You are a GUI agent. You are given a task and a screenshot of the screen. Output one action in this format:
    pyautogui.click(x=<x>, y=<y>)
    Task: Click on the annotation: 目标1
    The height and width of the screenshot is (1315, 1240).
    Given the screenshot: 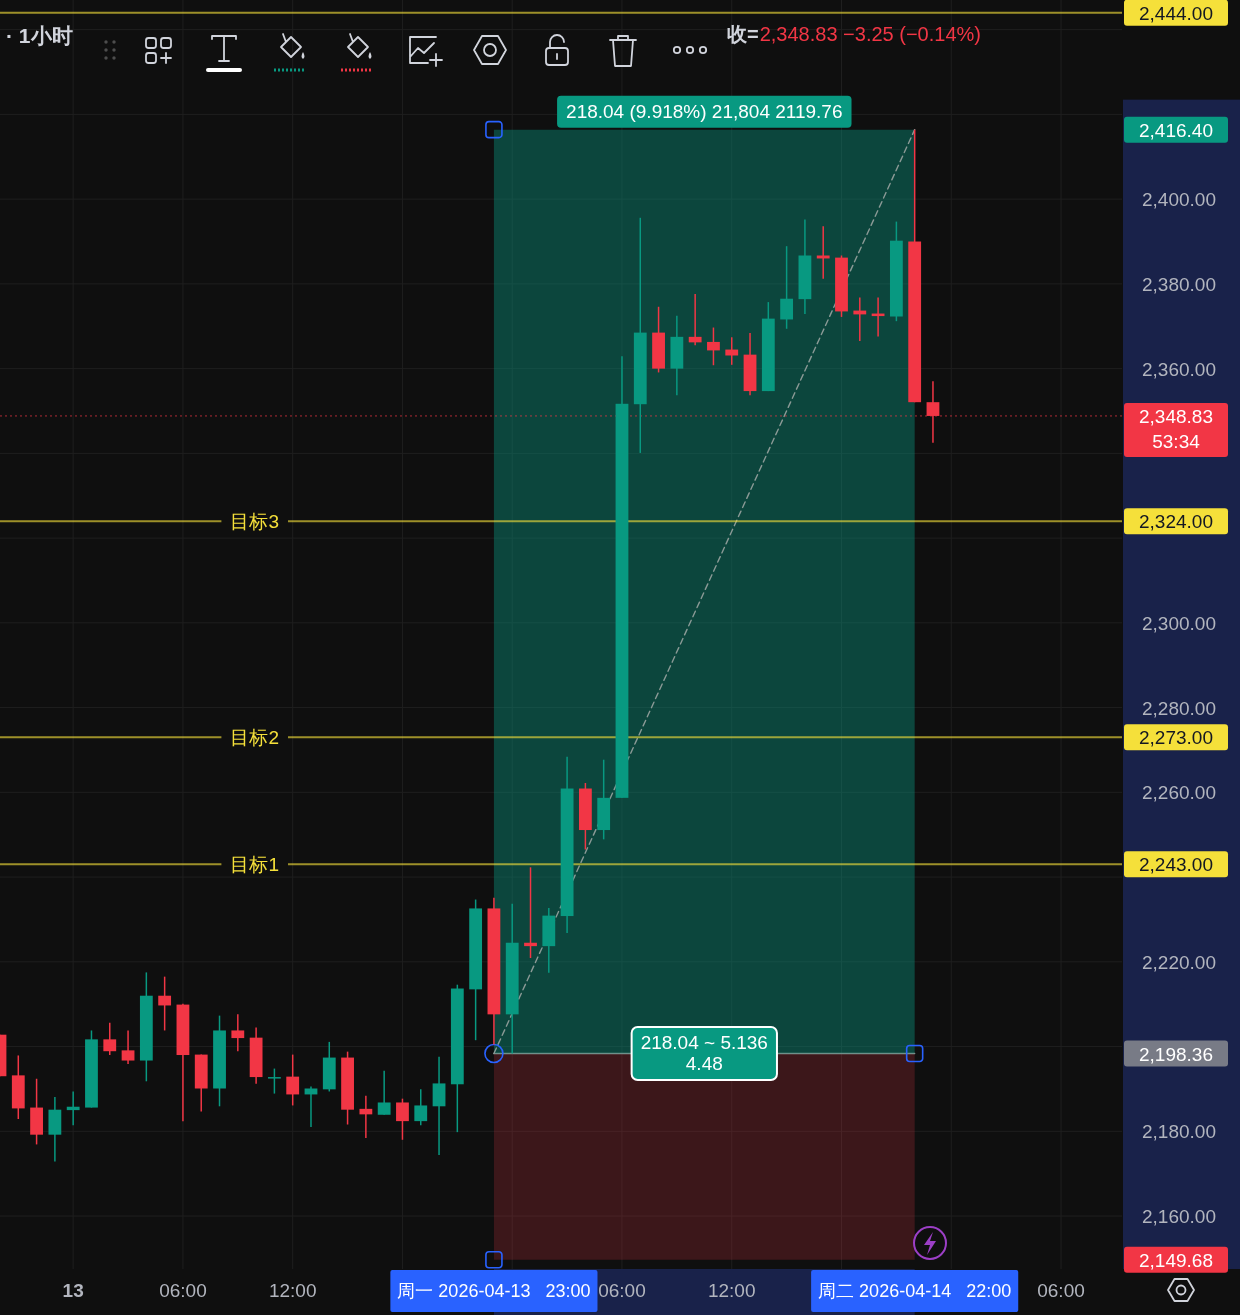 What is the action you would take?
    pyautogui.click(x=254, y=865)
    